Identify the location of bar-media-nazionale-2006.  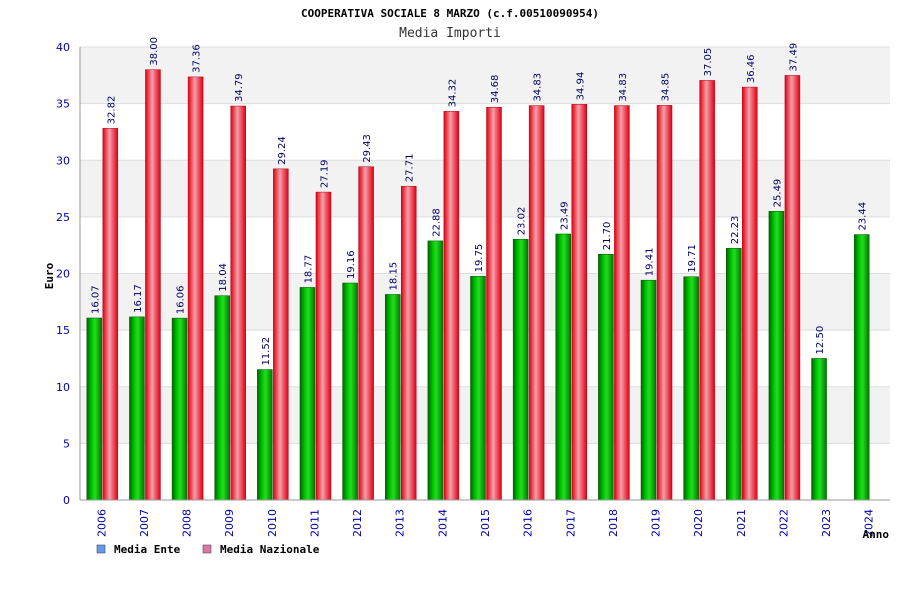
(110, 314).